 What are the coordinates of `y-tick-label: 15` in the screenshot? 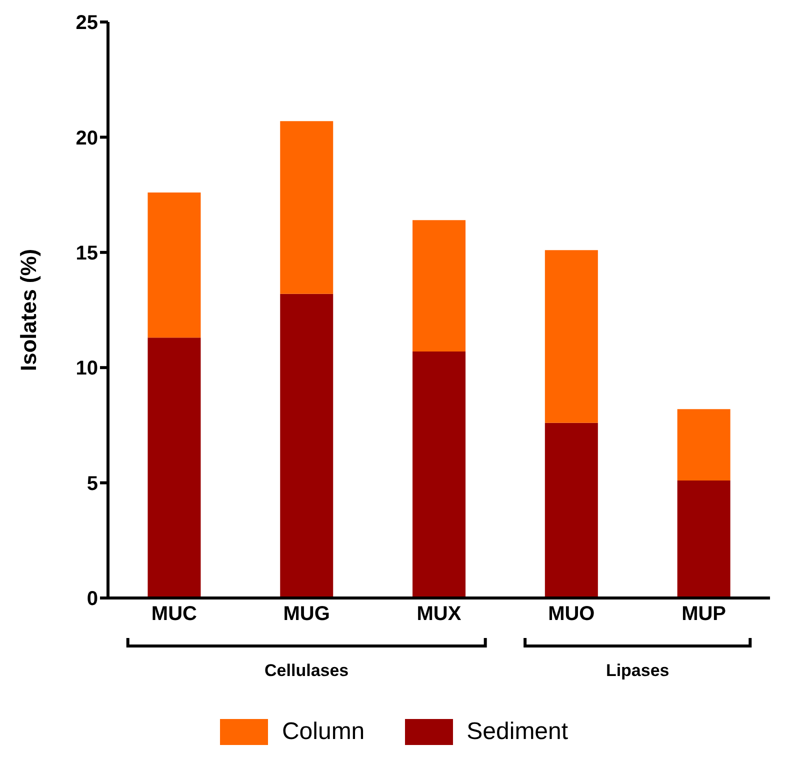 It's located at (87, 253).